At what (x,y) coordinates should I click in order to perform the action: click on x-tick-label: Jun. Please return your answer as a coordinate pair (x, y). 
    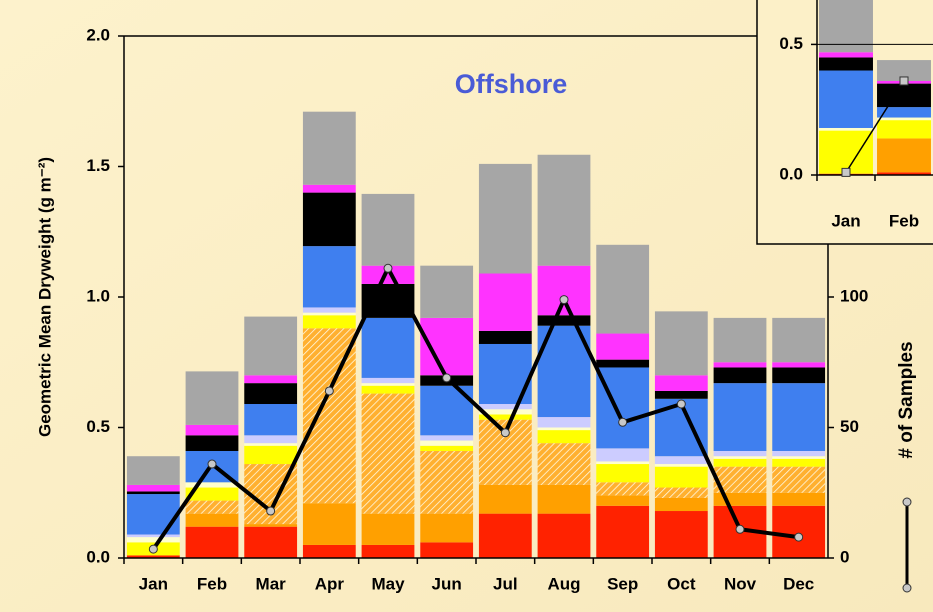
    Looking at the image, I should click on (447, 583).